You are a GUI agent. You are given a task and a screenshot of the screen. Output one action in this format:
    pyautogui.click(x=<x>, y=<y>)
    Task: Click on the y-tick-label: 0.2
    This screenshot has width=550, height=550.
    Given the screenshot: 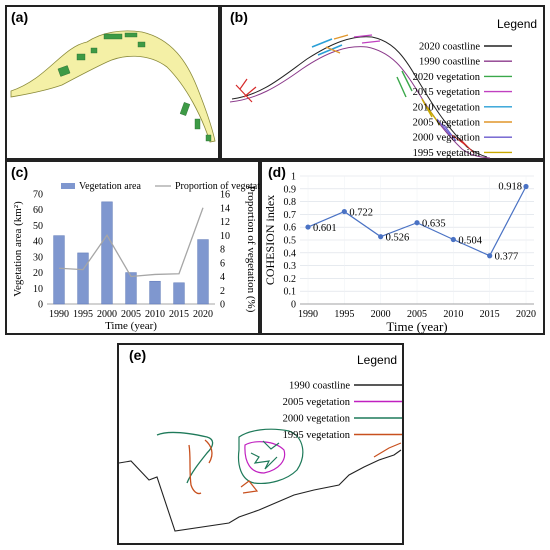 What is the action you would take?
    pyautogui.click(x=290, y=279)
    